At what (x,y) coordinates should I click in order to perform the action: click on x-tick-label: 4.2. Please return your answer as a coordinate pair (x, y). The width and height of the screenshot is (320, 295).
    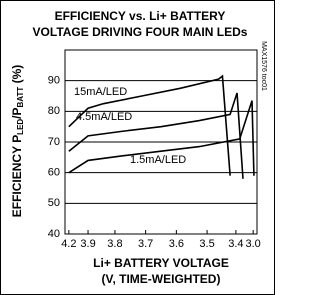
    Looking at the image, I should click on (68, 244).